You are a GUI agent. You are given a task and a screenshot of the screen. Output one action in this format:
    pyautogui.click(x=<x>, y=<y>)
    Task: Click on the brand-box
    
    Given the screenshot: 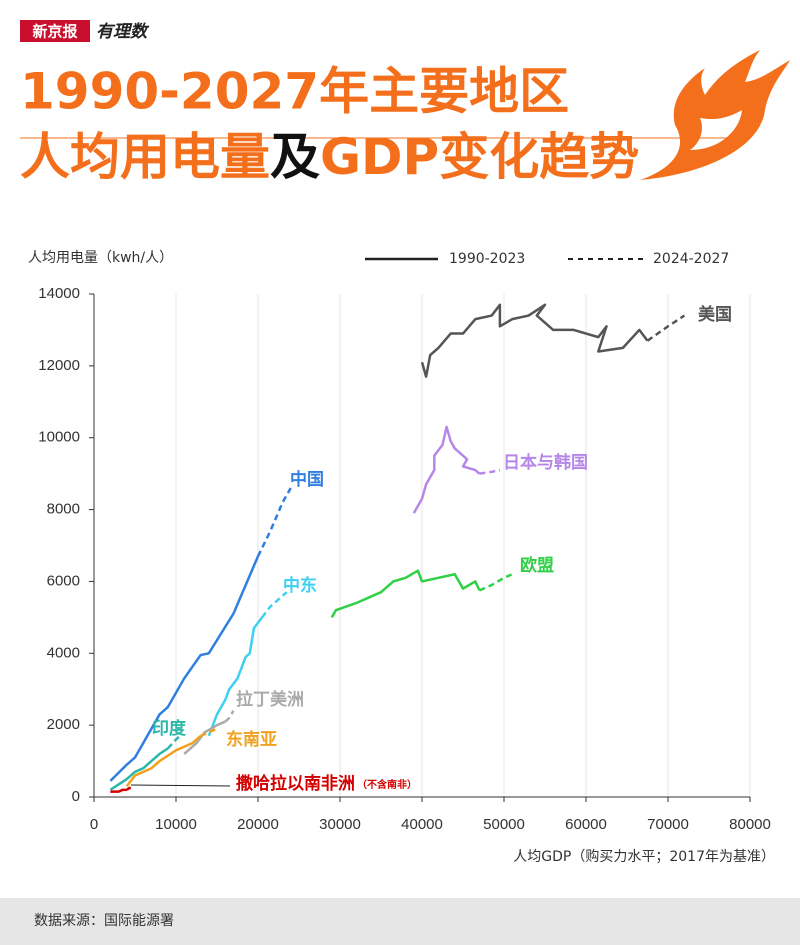 What is the action you would take?
    pyautogui.click(x=55, y=31)
    